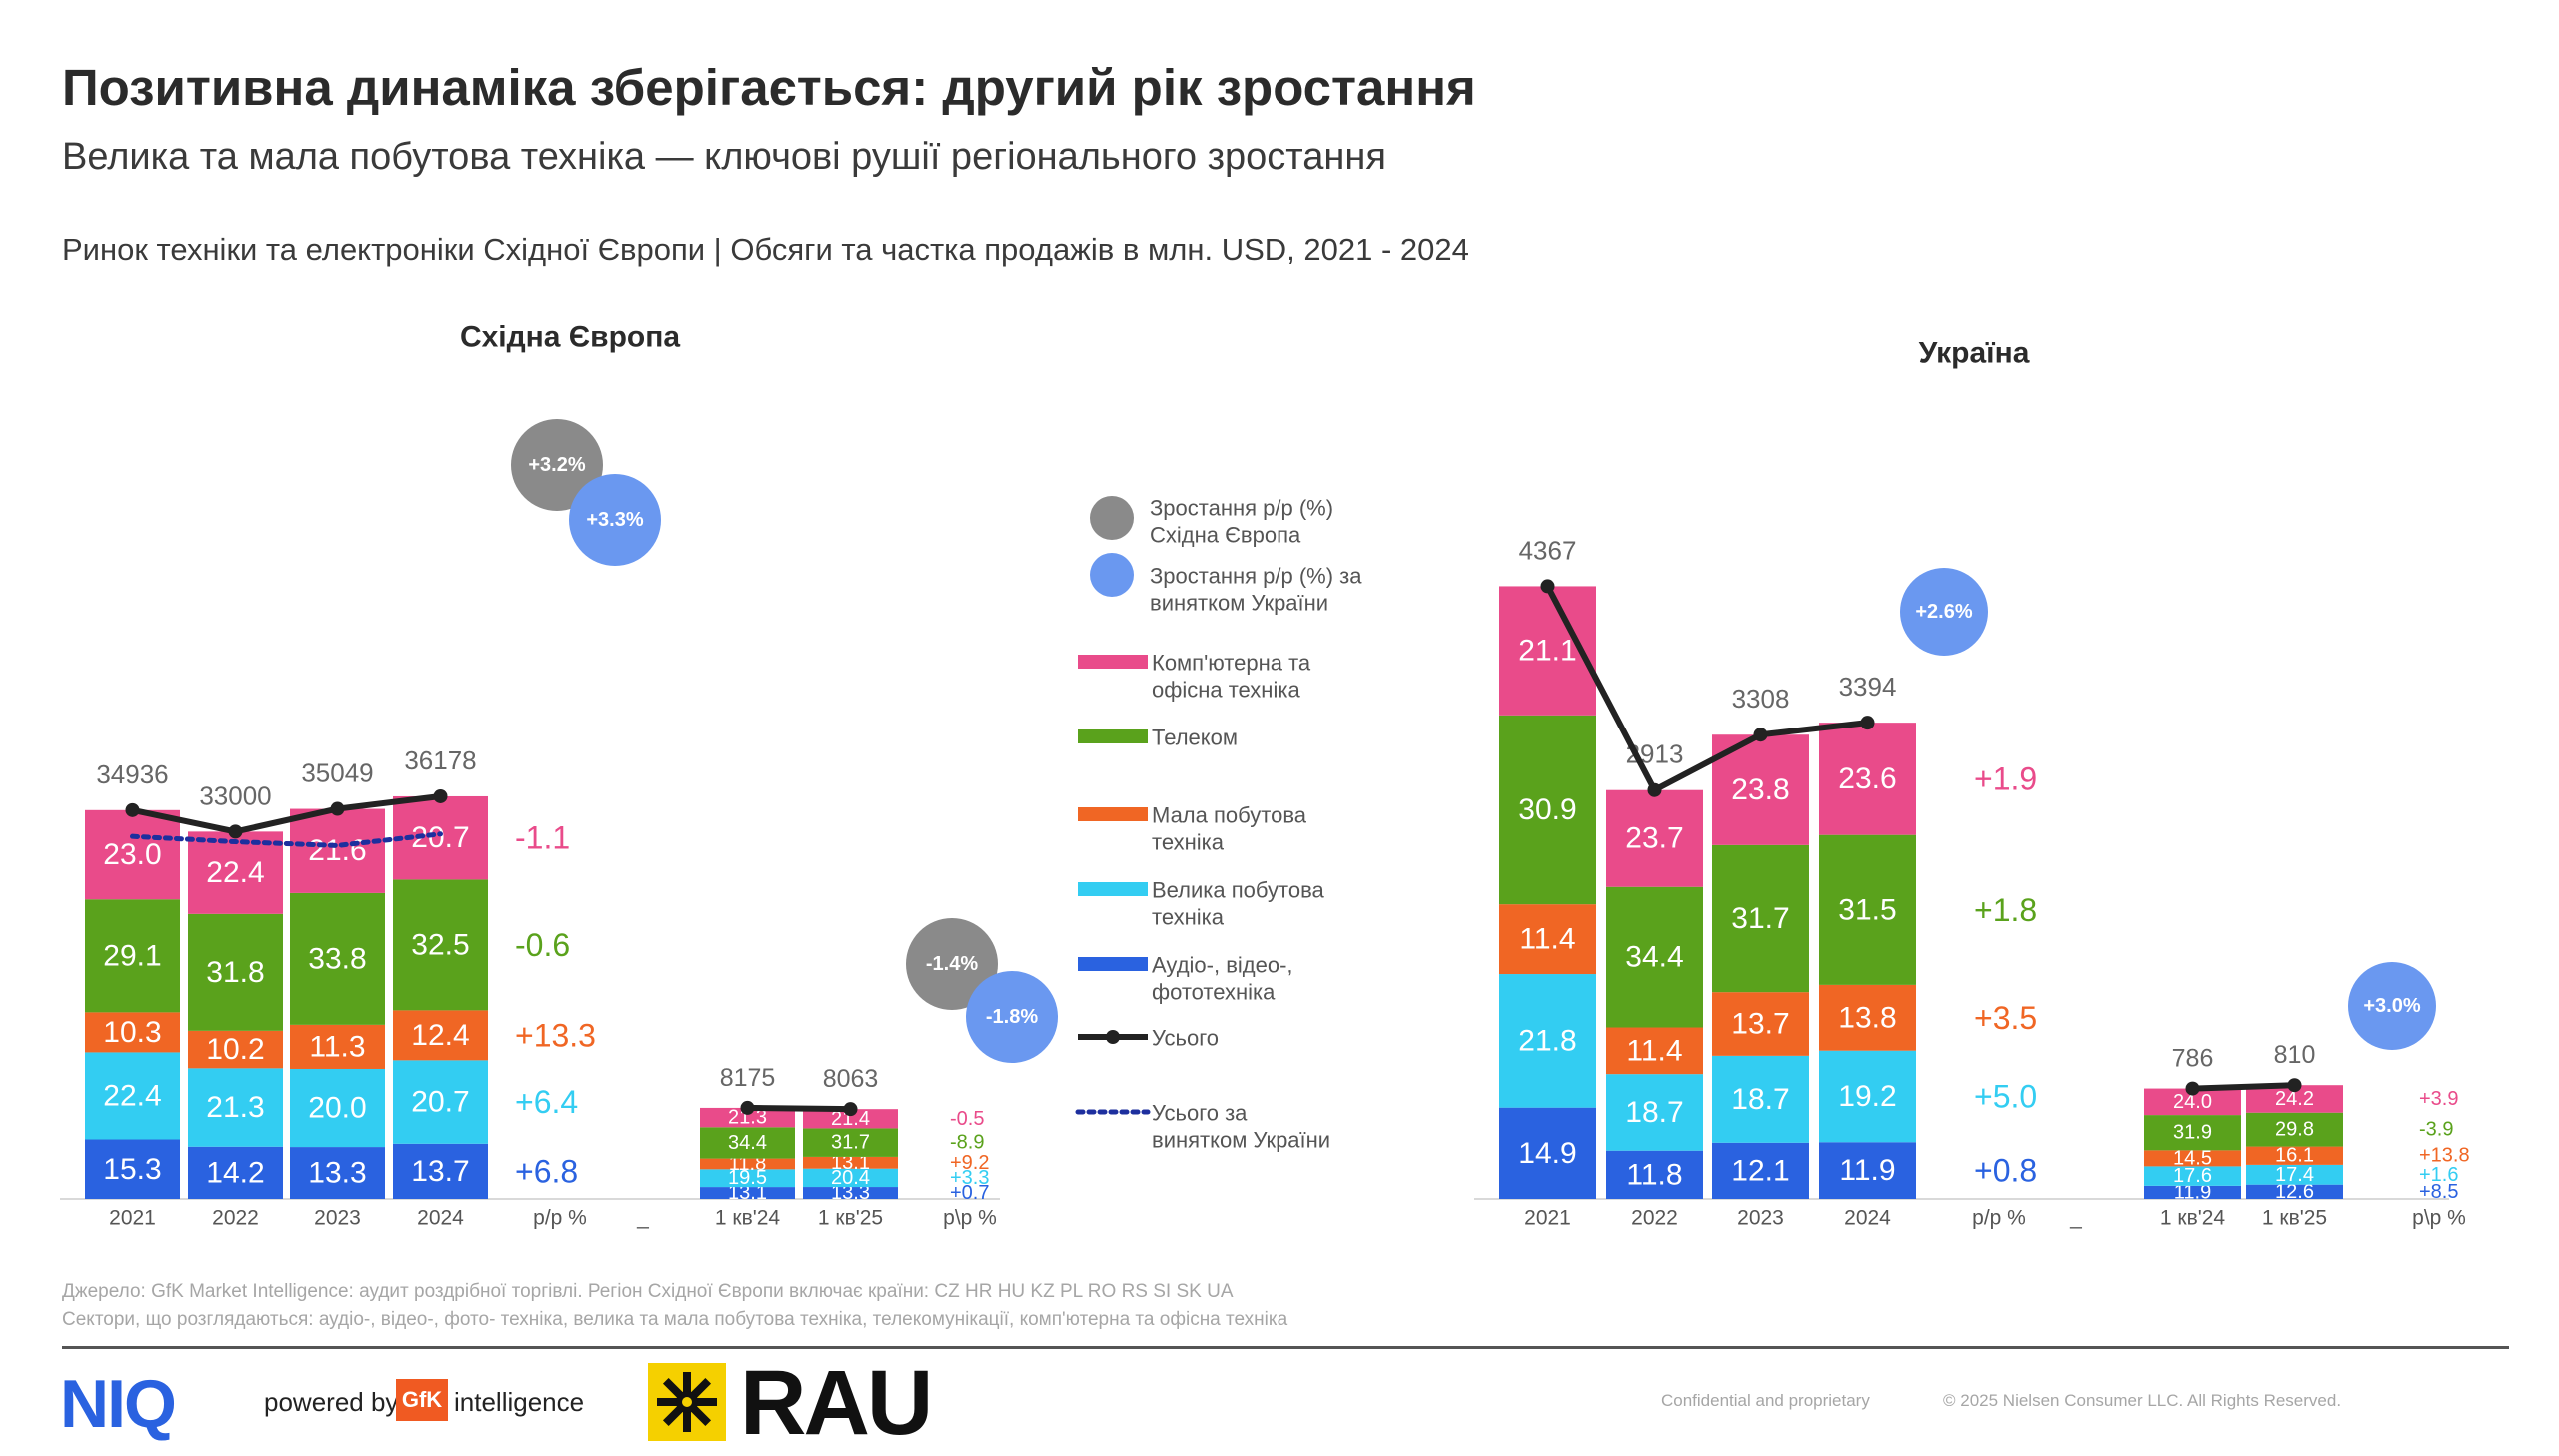 The height and width of the screenshot is (1456, 2559). Describe the element at coordinates (2436, 1130) in the screenshot. I see `yoy-change-label: -3.9` at that location.